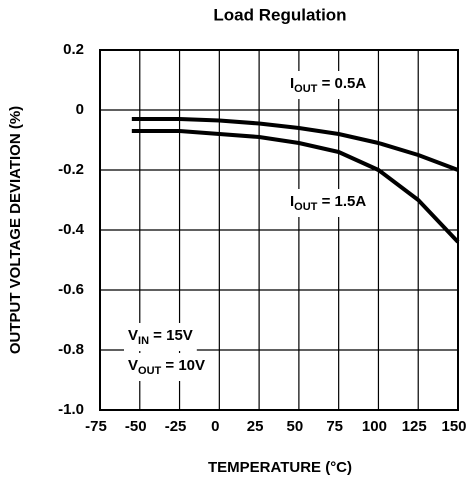 Image resolution: width=475 pixels, height=490 pixels. Describe the element at coordinates (280, 467) in the screenshot. I see `x-axis-label: TEMPERATURE (°C)` at that location.